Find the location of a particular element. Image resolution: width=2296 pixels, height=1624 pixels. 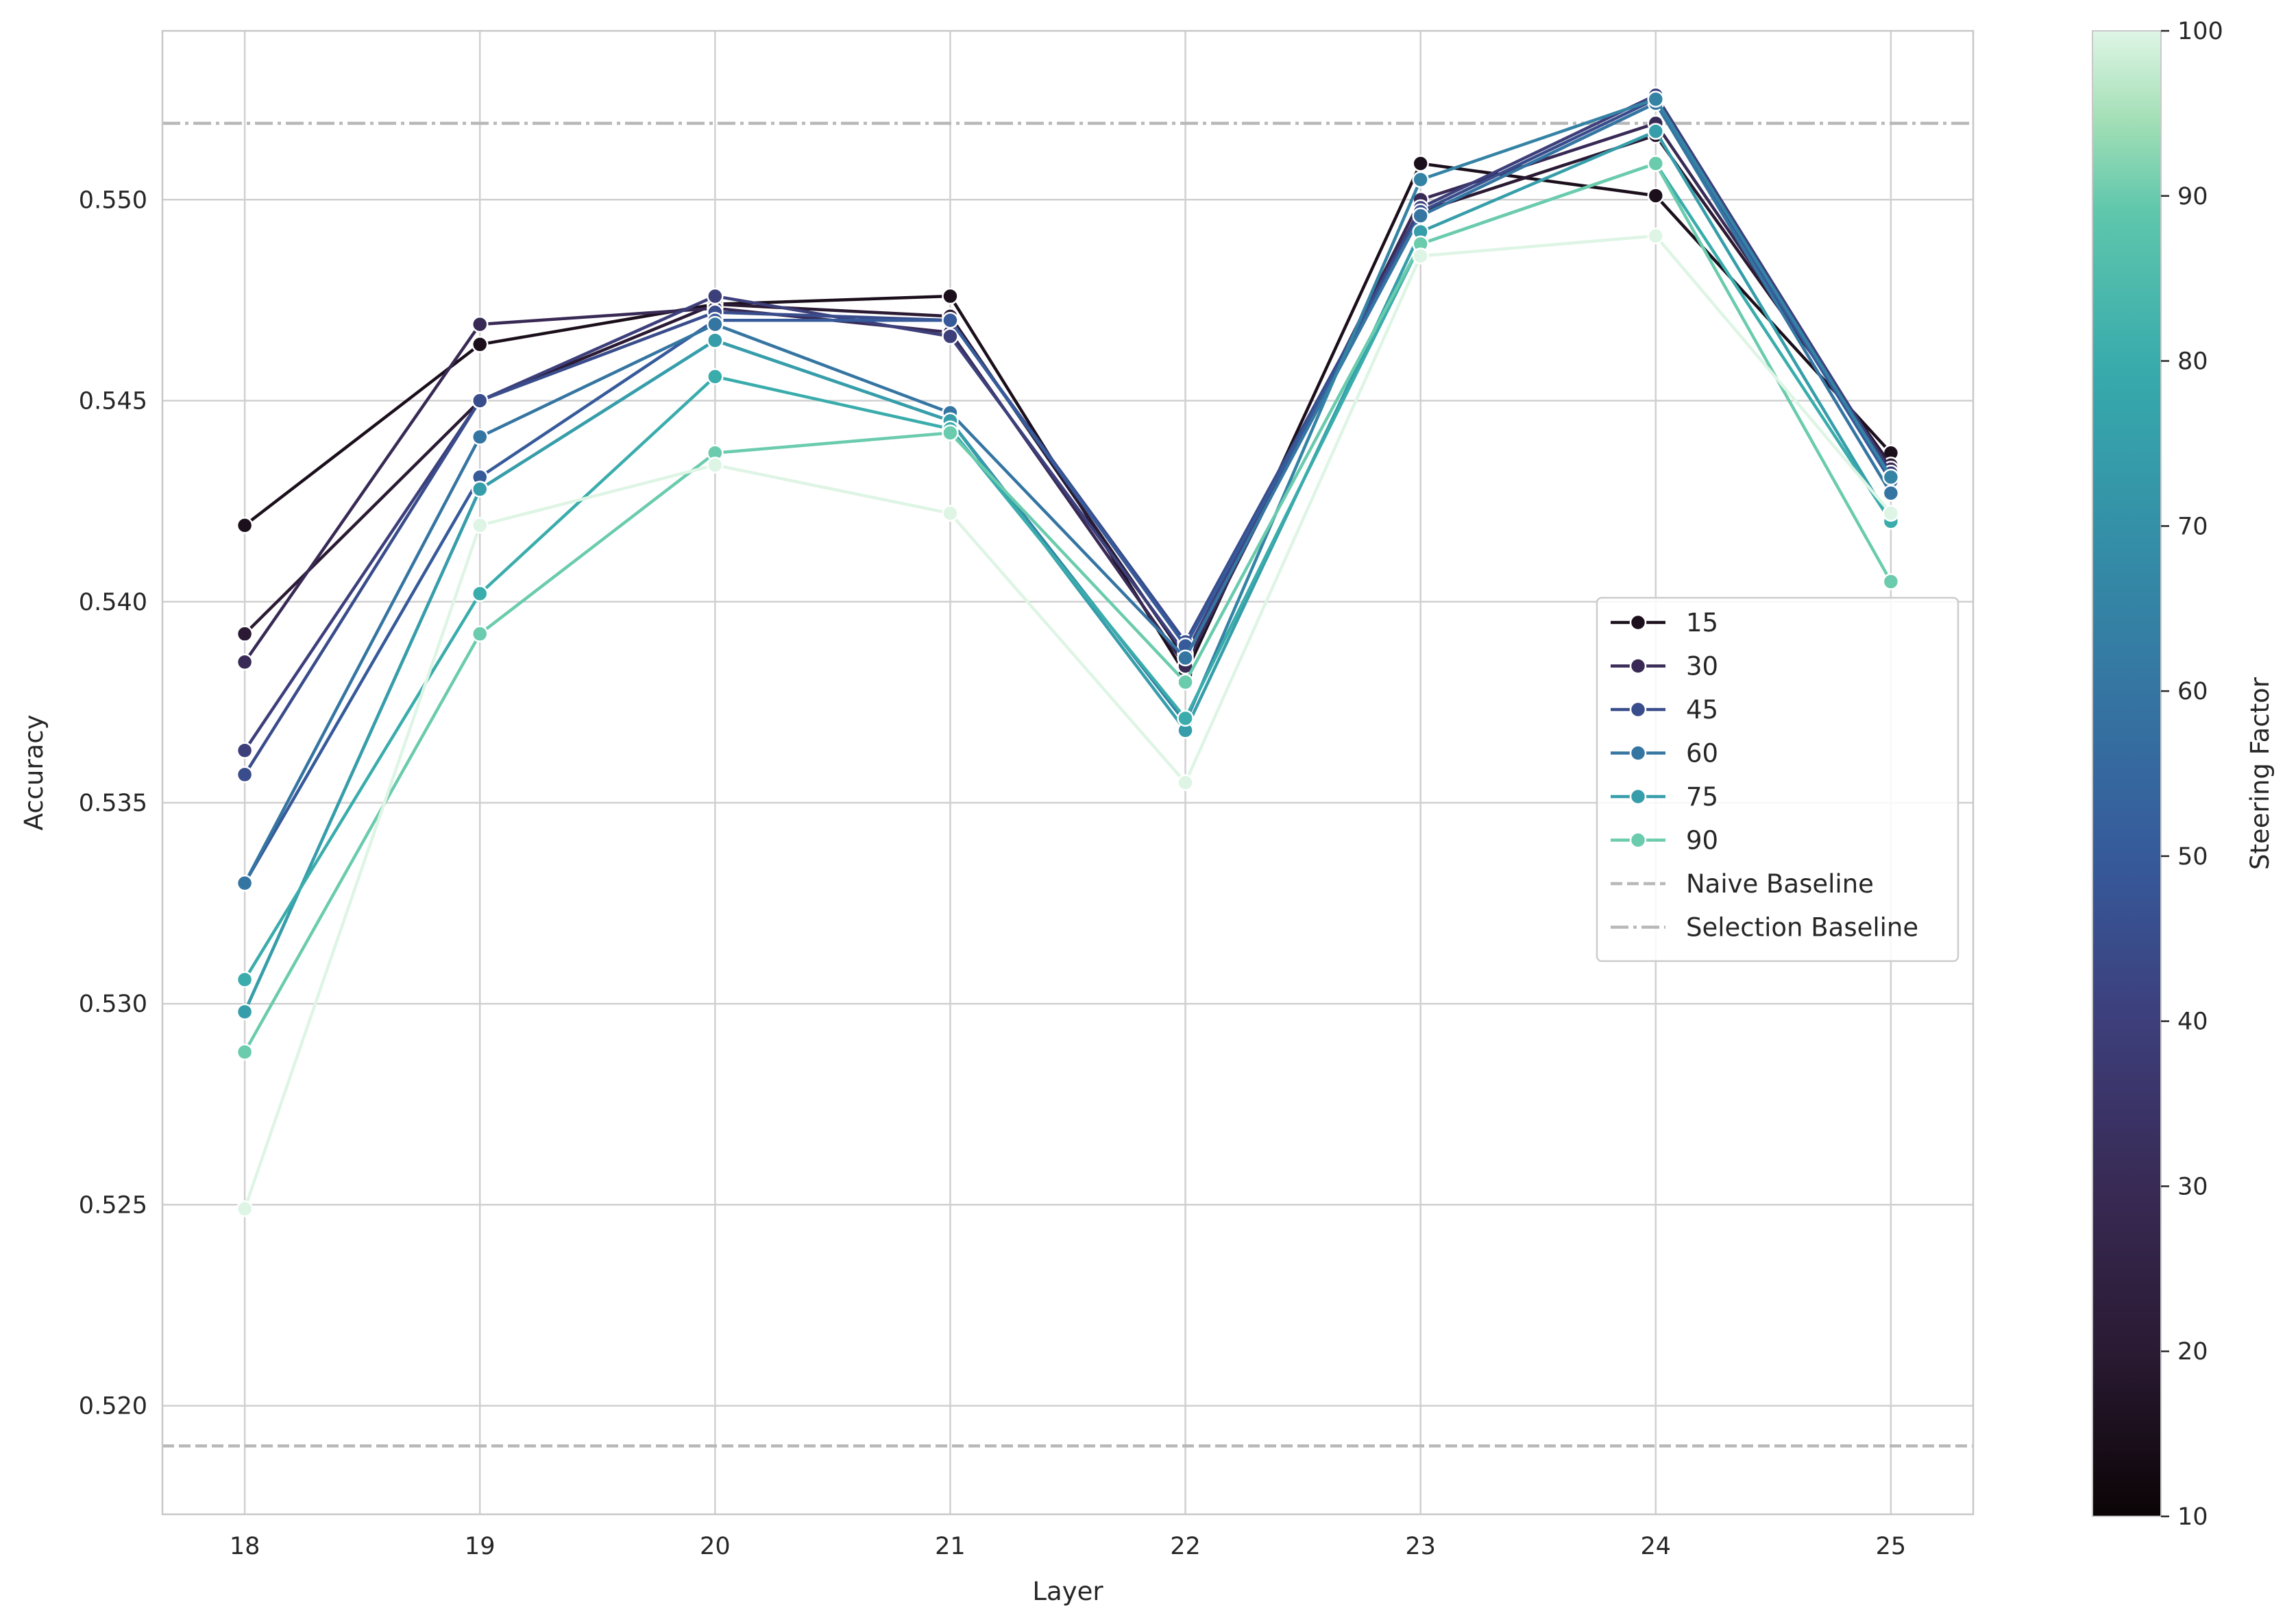

legend-box is located at coordinates (1777, 779).